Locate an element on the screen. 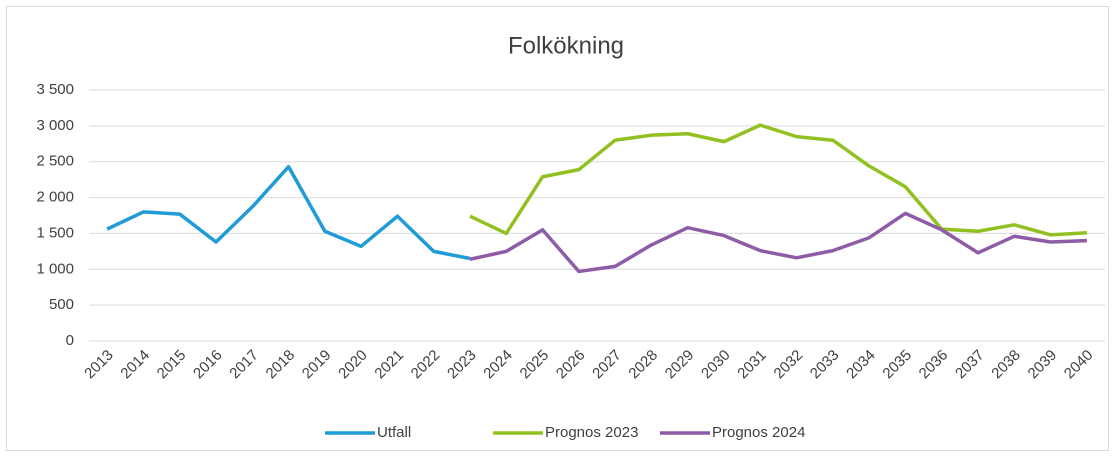 The width and height of the screenshot is (1115, 457). y-tick-label: 500 is located at coordinates (61, 304).